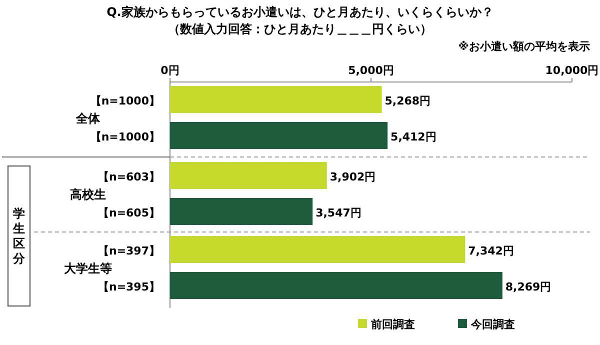 This screenshot has height=345, width=600. I want to click on text: 学生区分, so click(19, 236).